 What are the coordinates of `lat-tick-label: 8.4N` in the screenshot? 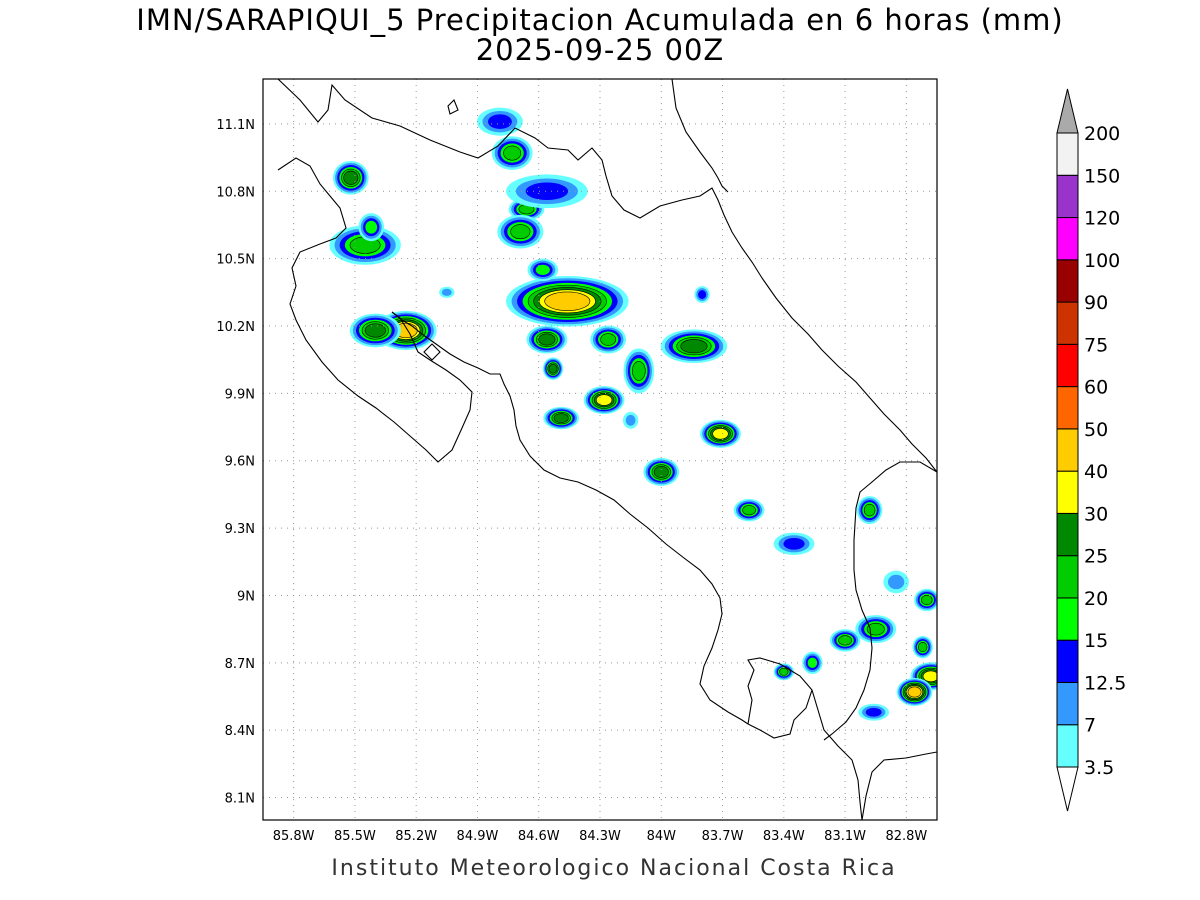 It's located at (240, 731).